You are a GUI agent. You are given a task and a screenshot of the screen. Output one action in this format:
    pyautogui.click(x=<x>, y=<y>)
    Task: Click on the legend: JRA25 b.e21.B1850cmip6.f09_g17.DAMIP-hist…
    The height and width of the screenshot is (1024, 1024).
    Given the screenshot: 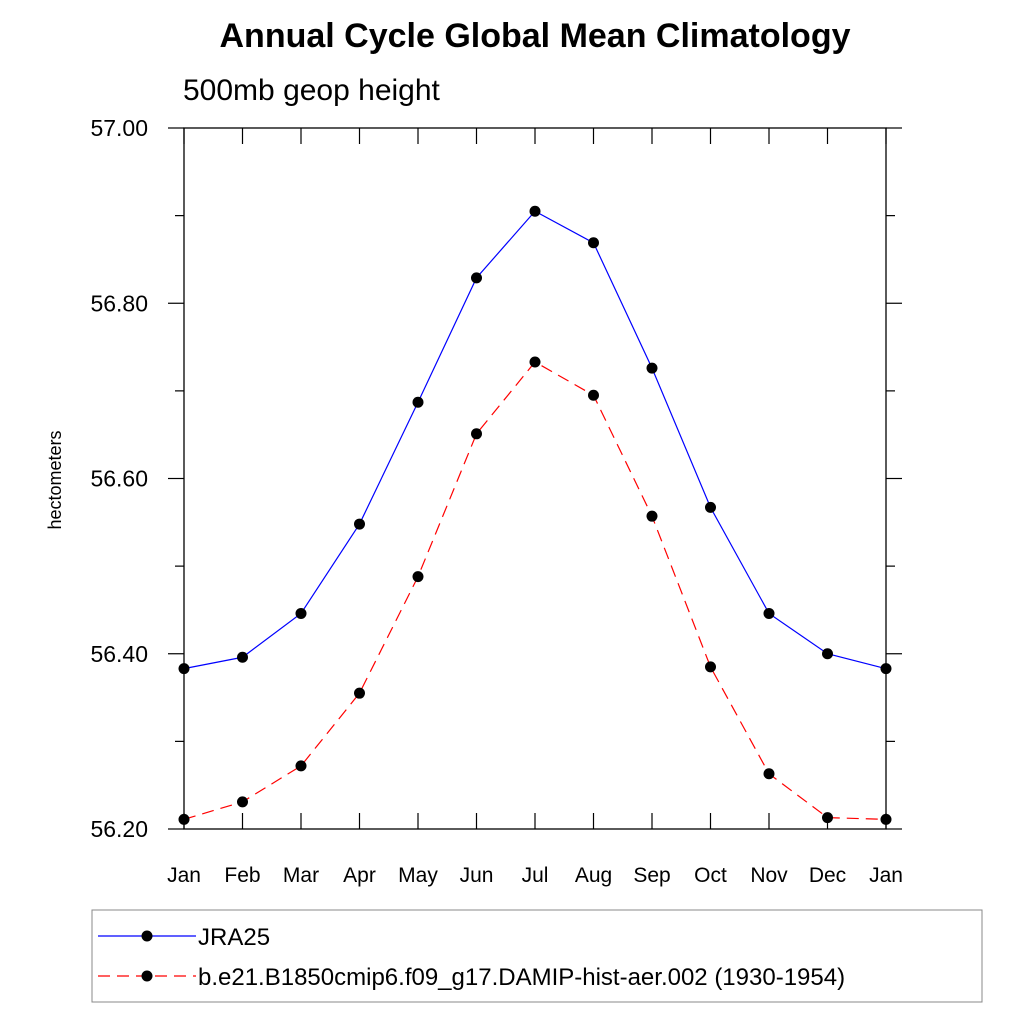 What is the action you would take?
    pyautogui.click(x=471, y=957)
    